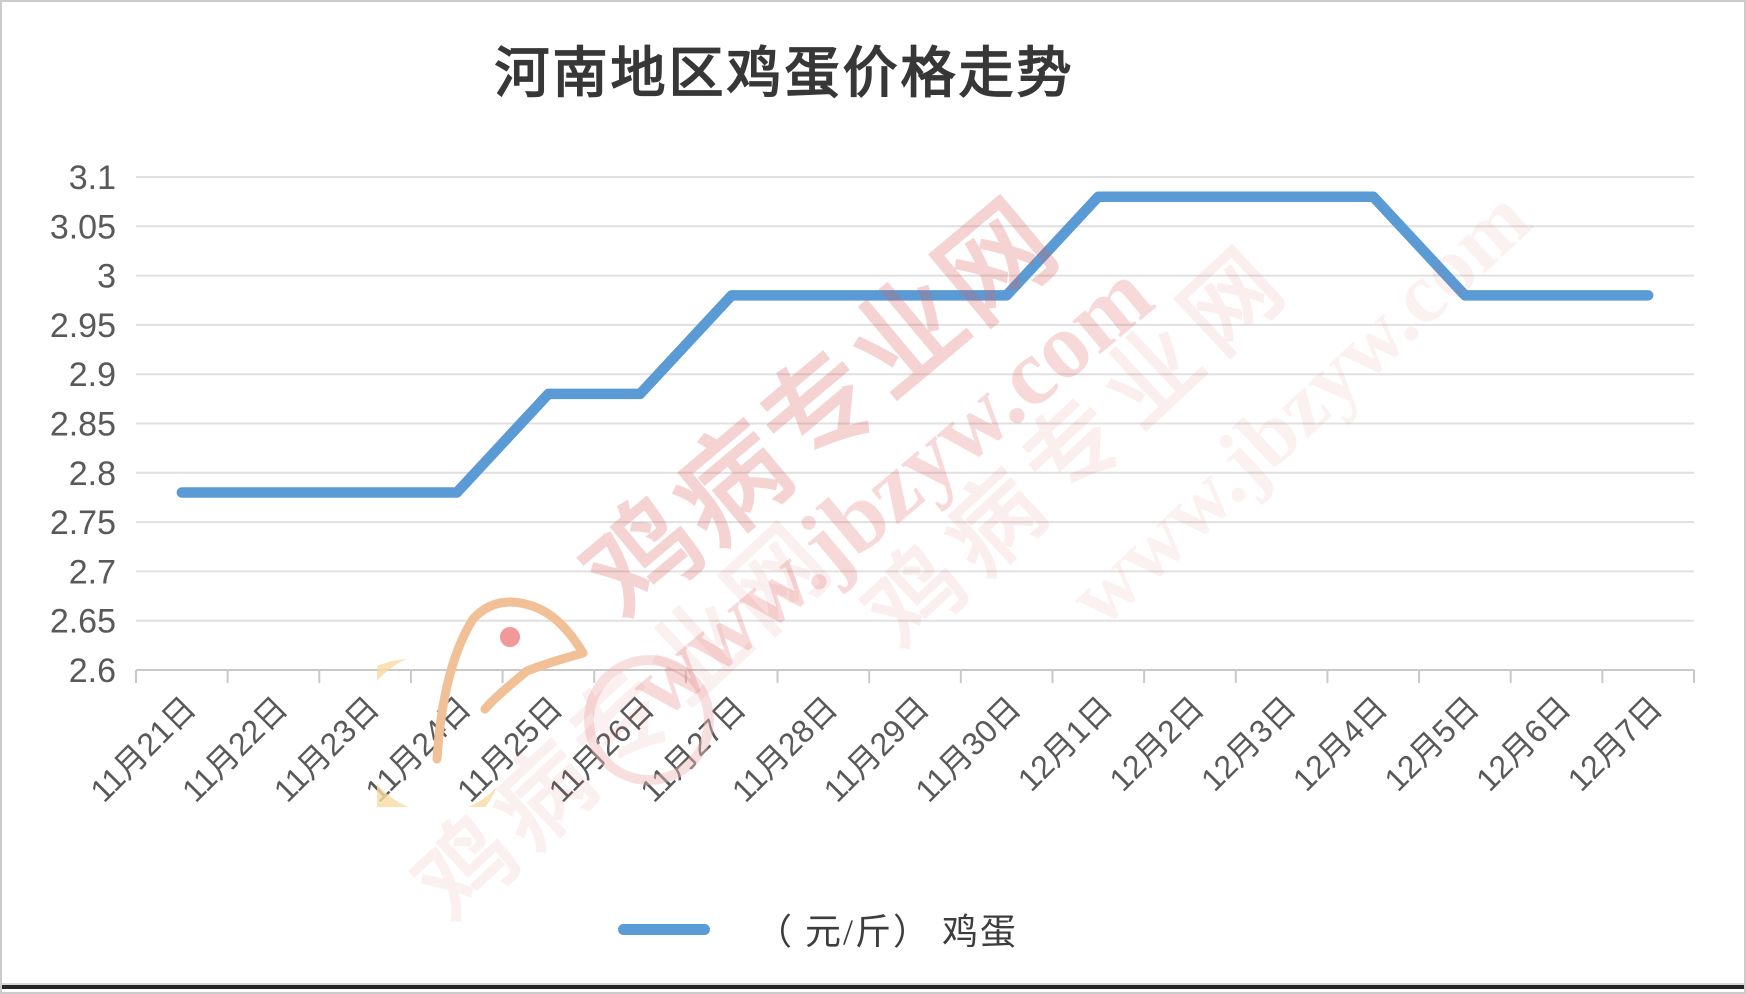 This screenshot has width=1746, height=994. I want to click on legend-line-swatch, so click(663, 929).